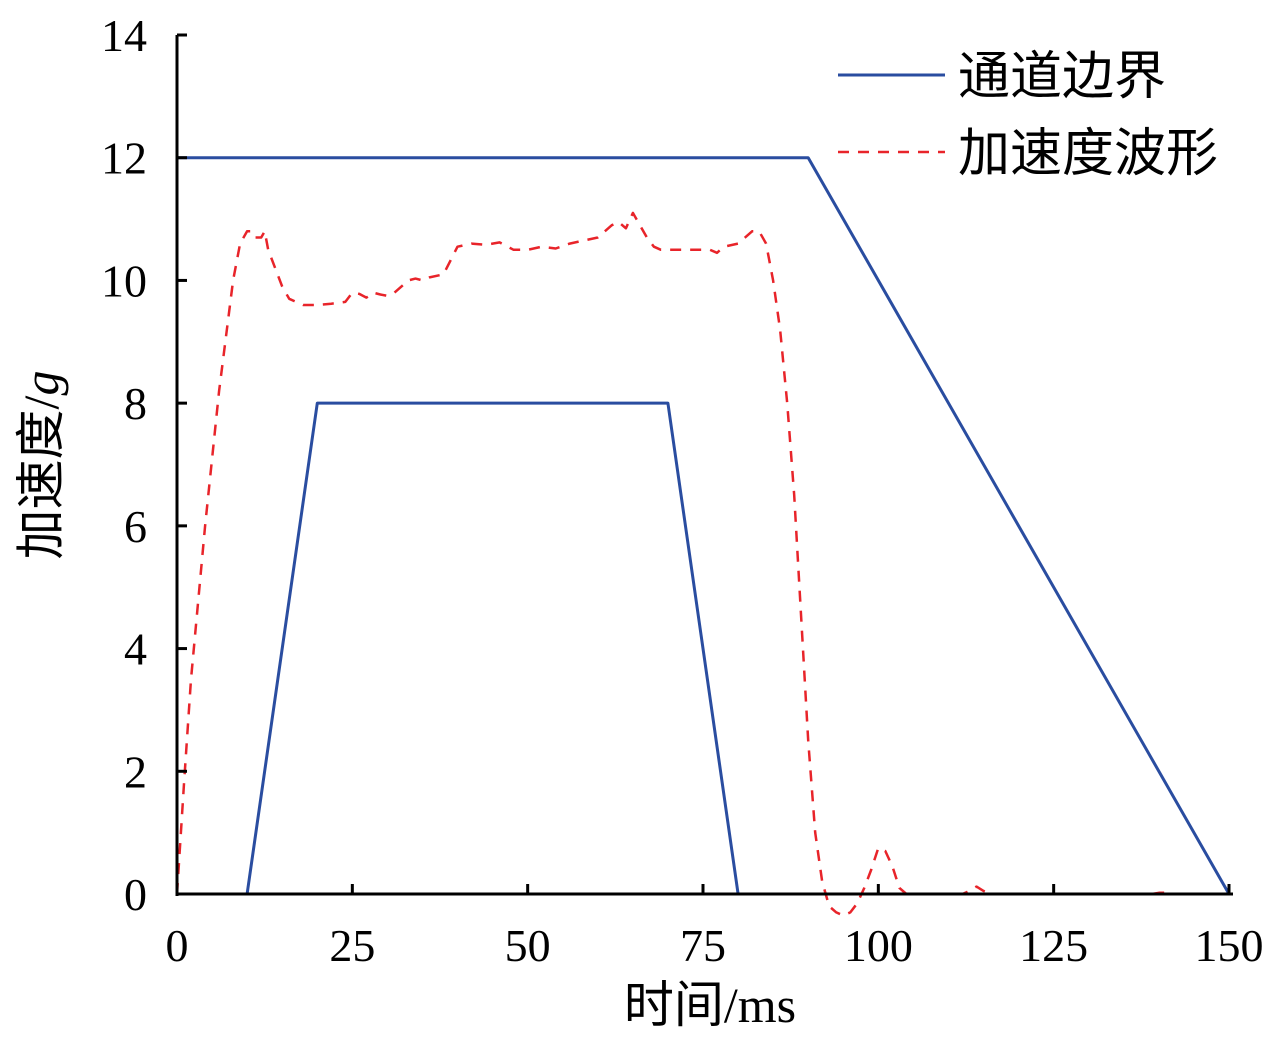 The width and height of the screenshot is (1286, 1044). Describe the element at coordinates (135, 771) in the screenshot. I see `y-tick-label-1: 2` at that location.